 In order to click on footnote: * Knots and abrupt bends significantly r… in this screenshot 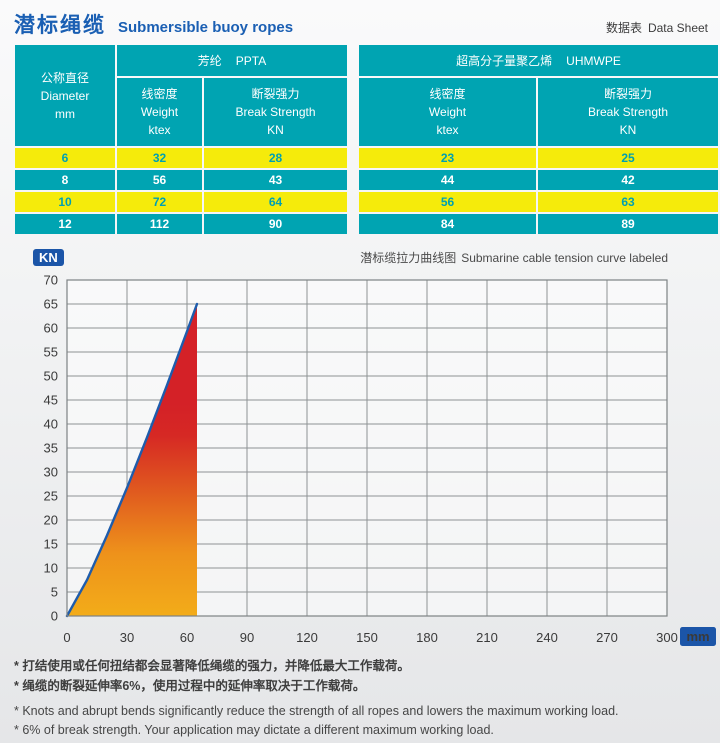, I will do `click(316, 711)`.